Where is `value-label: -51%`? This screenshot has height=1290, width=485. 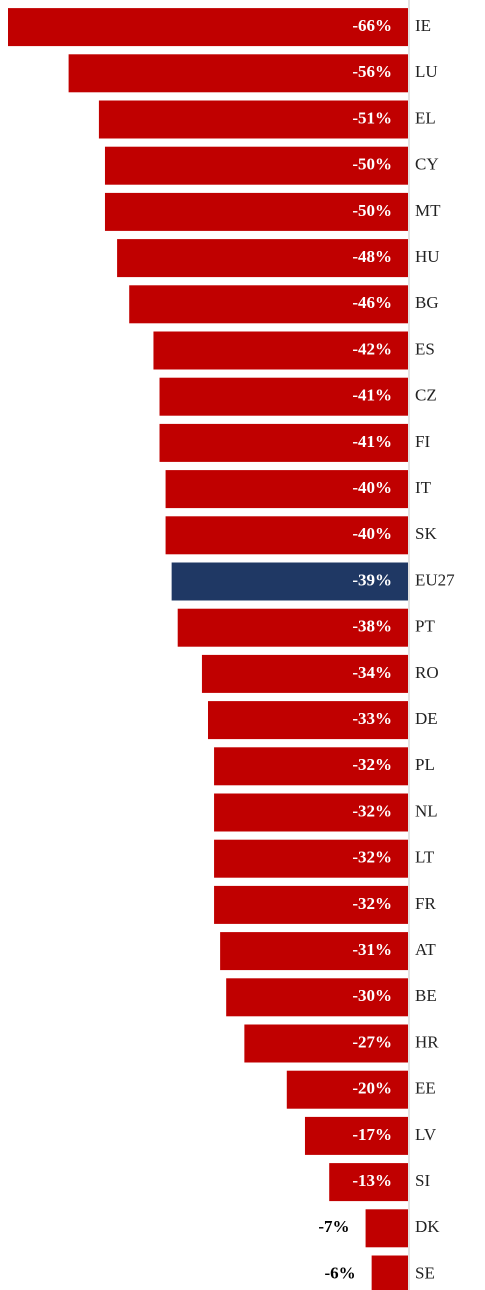
value-label: -51% is located at coordinates (372, 117).